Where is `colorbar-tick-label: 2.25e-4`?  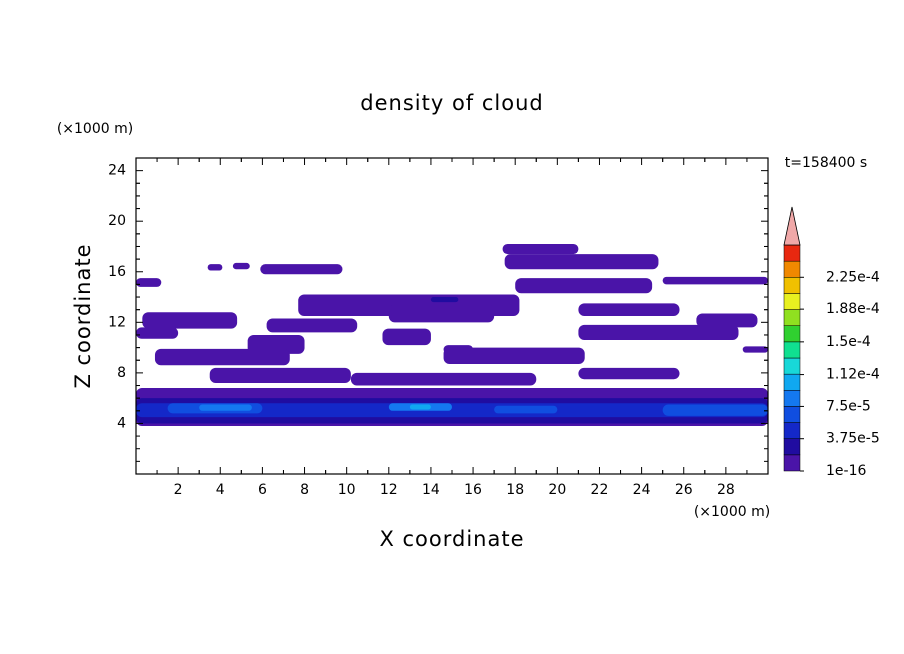 colorbar-tick-label: 2.25e-4 is located at coordinates (853, 277).